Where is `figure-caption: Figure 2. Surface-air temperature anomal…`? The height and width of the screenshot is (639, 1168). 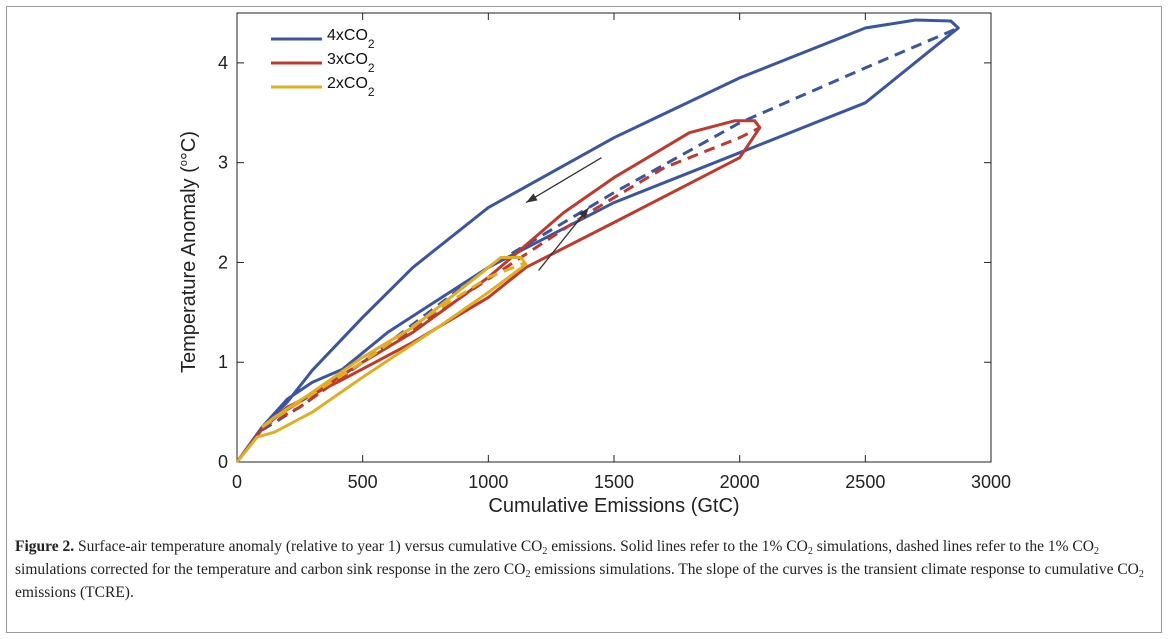 figure-caption: Figure 2. Surface-air temperature anomal… is located at coordinates (579, 569).